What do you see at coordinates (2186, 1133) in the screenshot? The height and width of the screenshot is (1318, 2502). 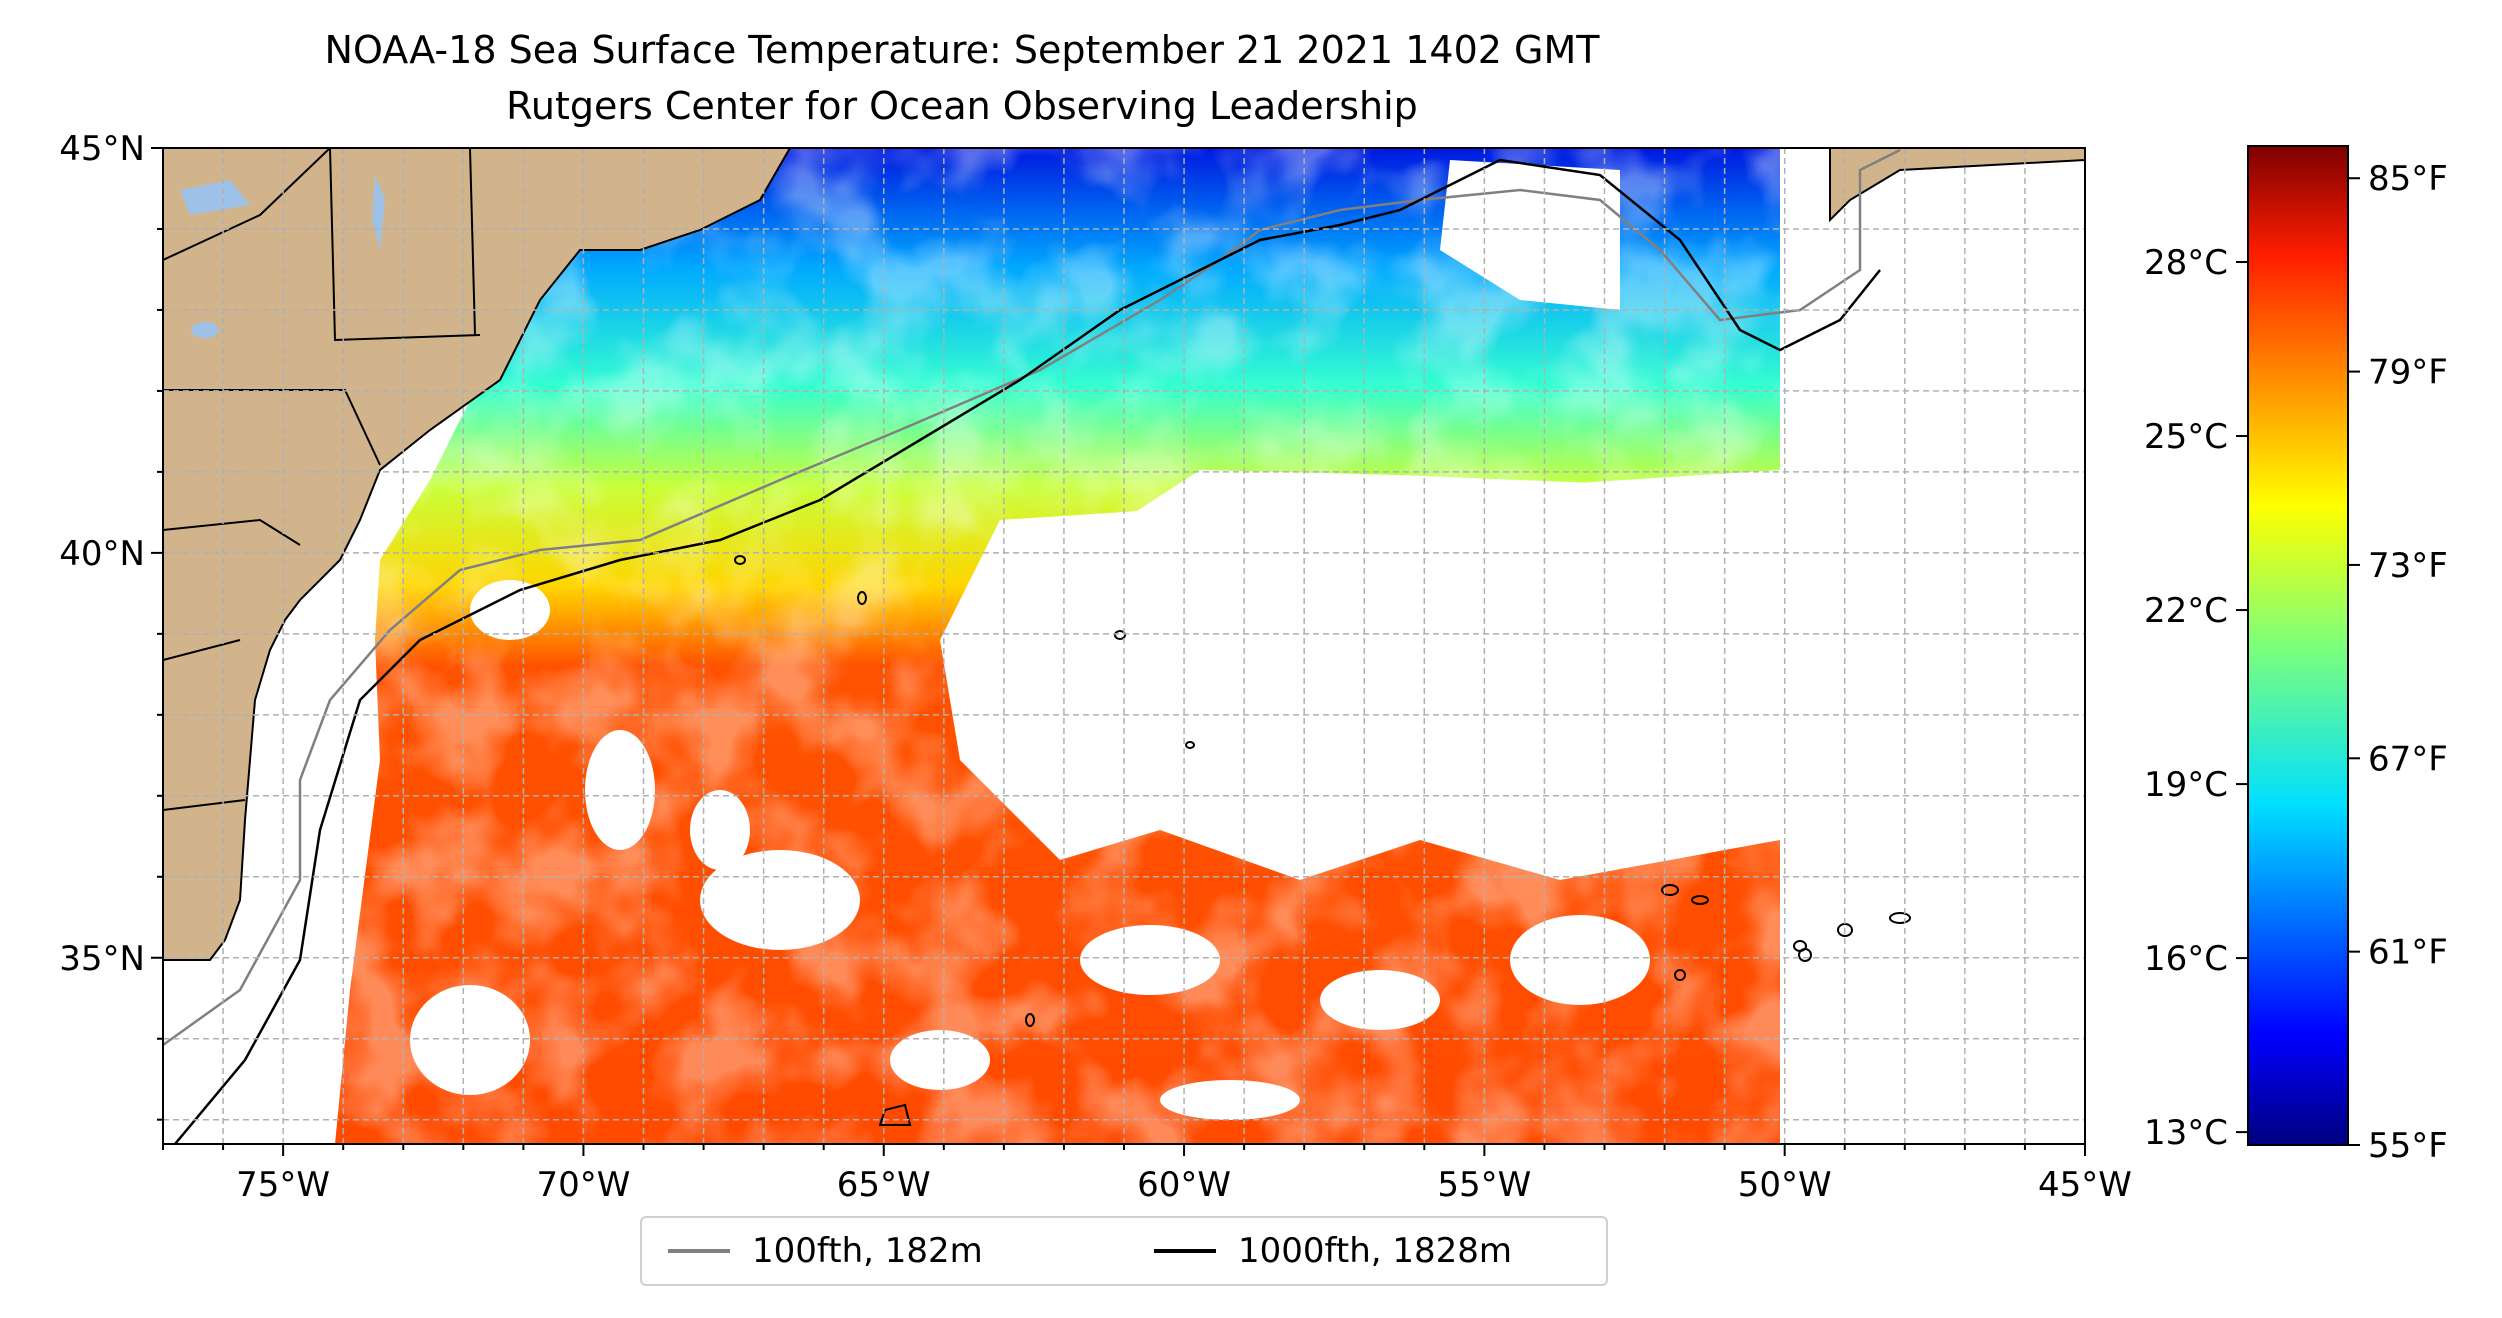 I see `celsius-label: 13°C` at bounding box center [2186, 1133].